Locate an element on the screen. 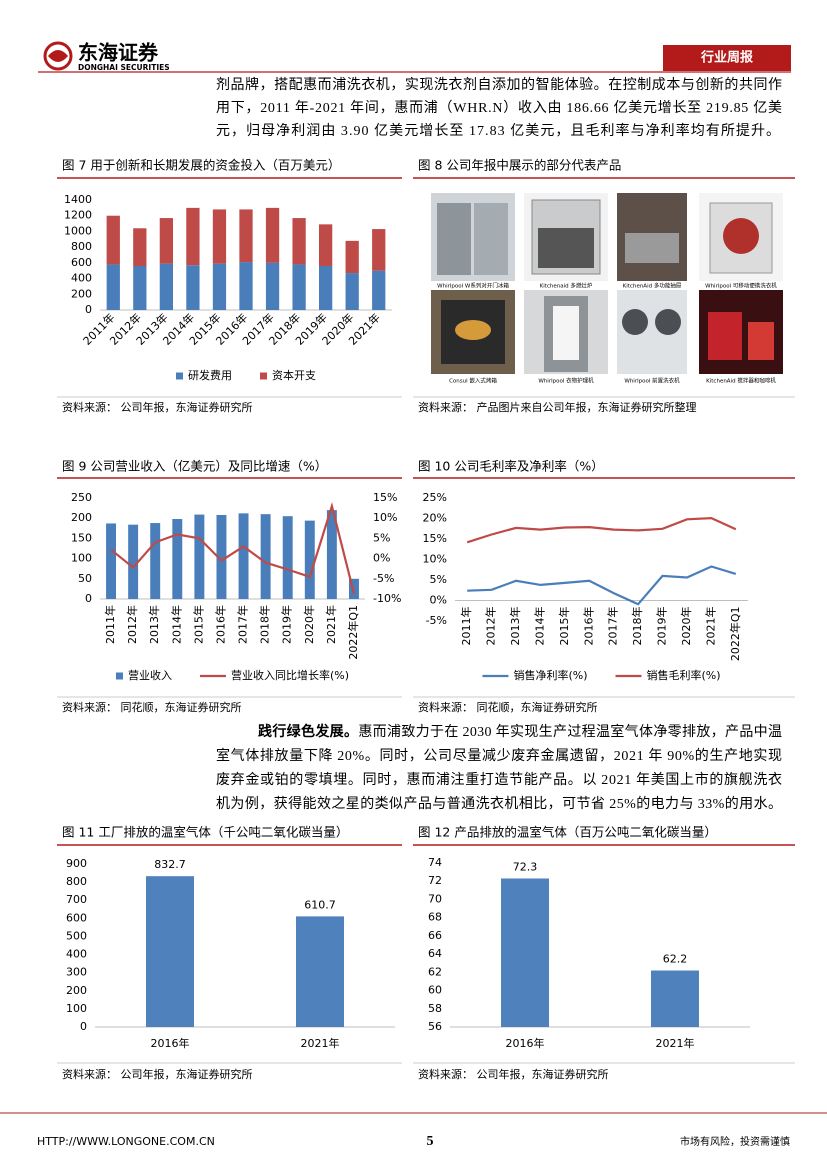 The width and height of the screenshot is (827, 1169). y-tick-label: 5% is located at coordinates (438, 579).